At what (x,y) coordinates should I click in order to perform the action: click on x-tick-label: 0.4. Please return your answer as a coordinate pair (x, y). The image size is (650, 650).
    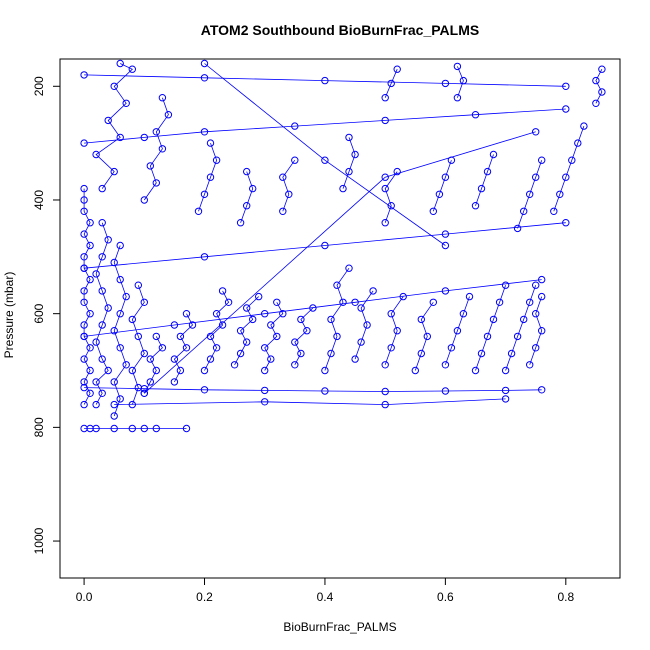
    Looking at the image, I should click on (325, 597).